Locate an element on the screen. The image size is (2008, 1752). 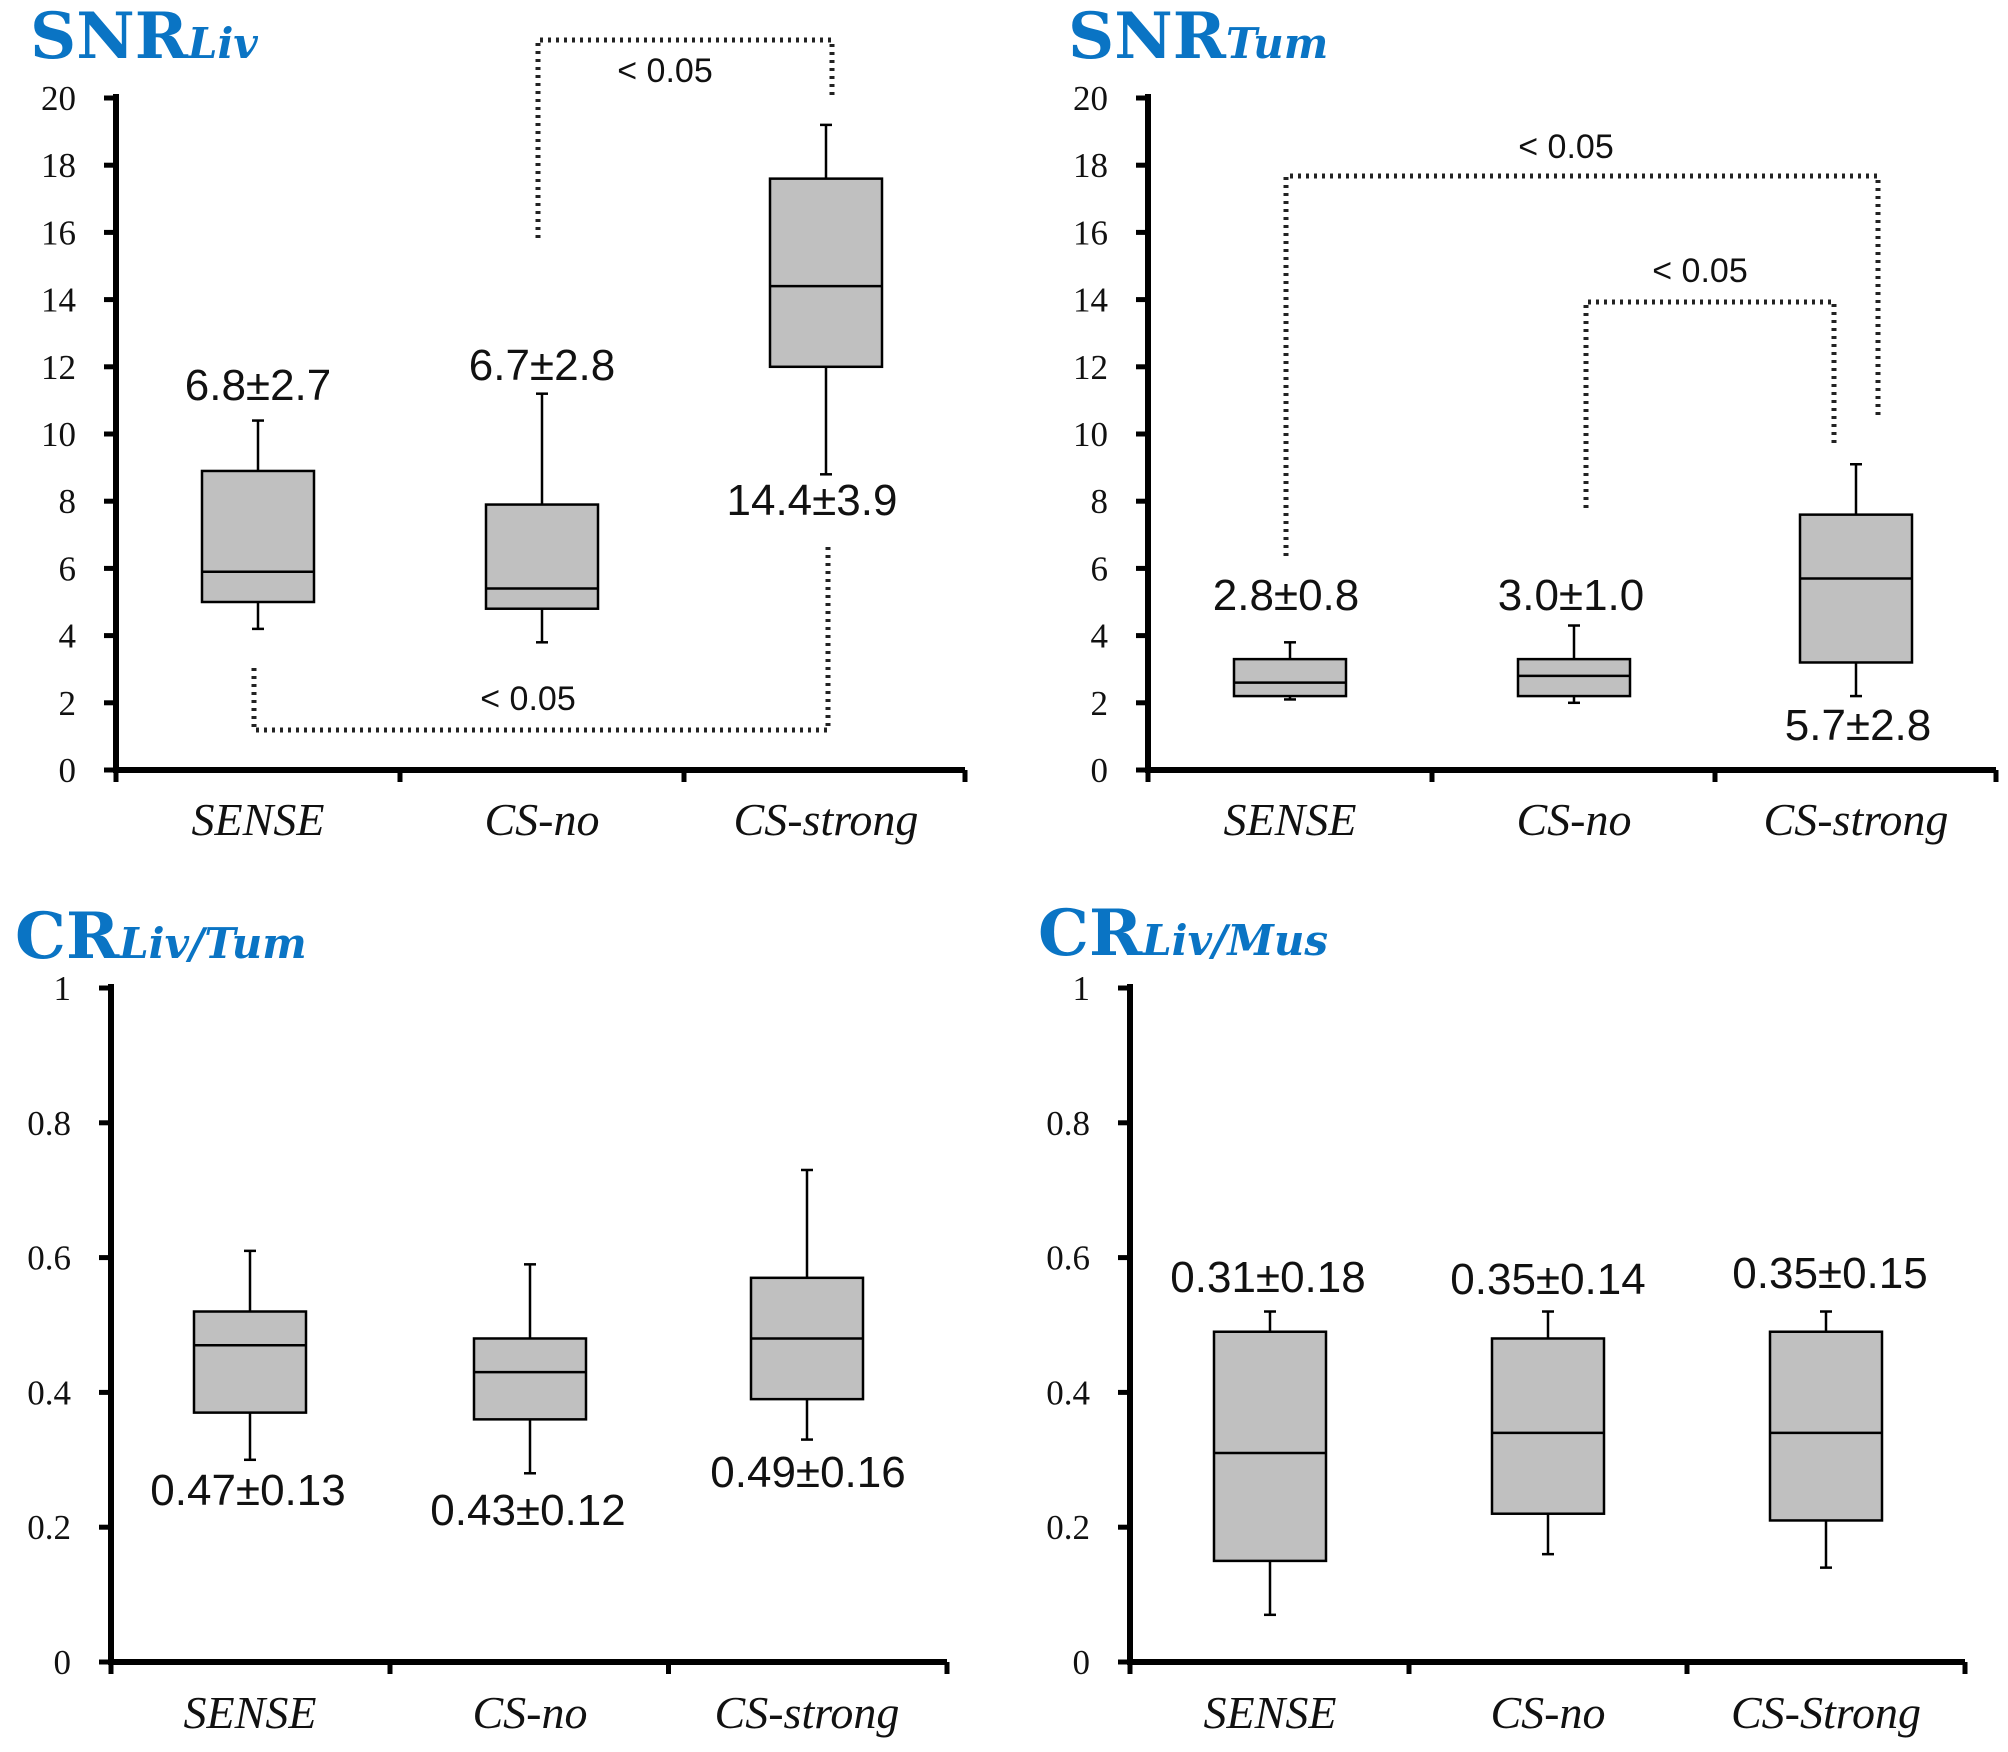
mean-sd-label: 0.35±0.15 is located at coordinates (1829, 1273).